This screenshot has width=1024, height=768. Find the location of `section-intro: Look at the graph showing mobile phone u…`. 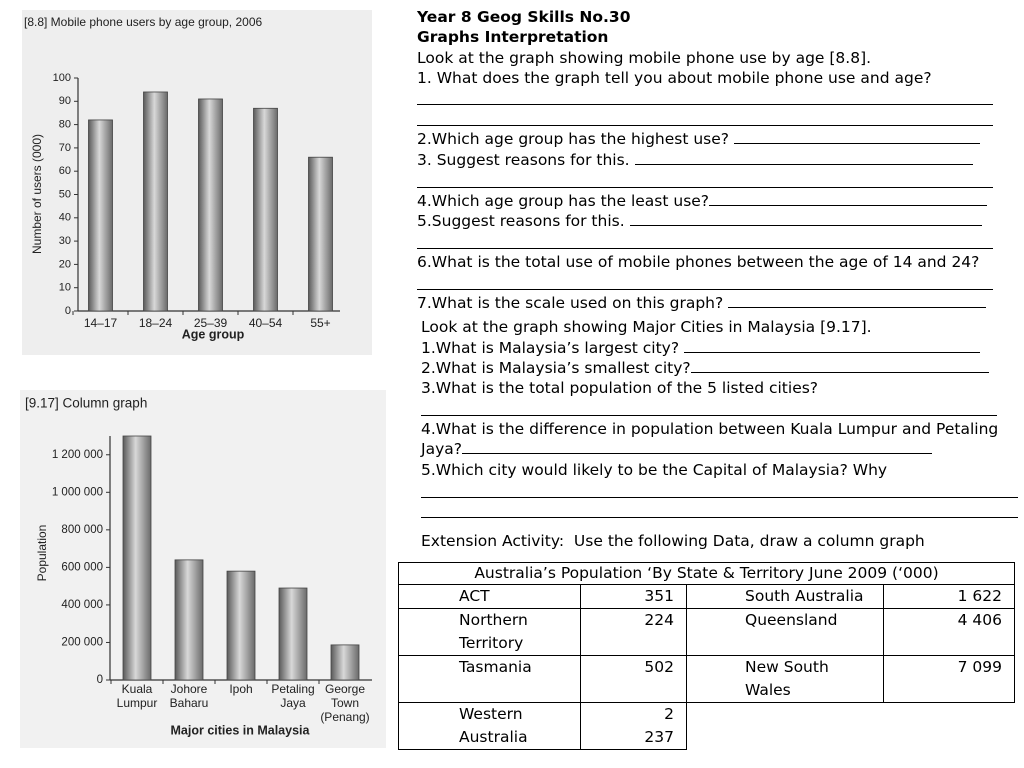

section-intro: Look at the graph showing mobile phone u… is located at coordinates (644, 58).